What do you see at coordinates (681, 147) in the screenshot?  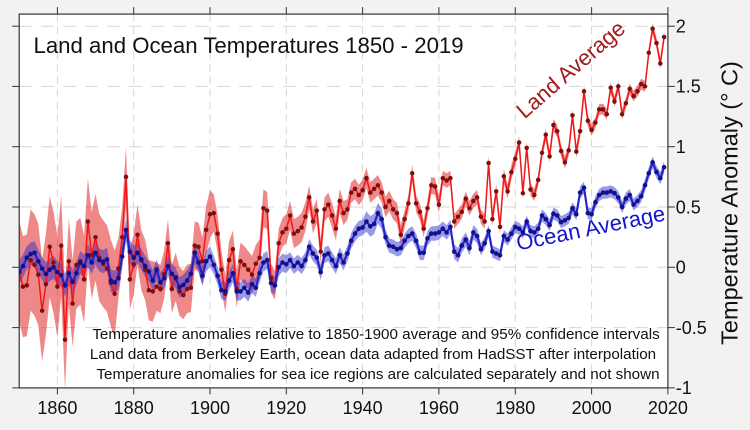 I see `svg-text: 1` at bounding box center [681, 147].